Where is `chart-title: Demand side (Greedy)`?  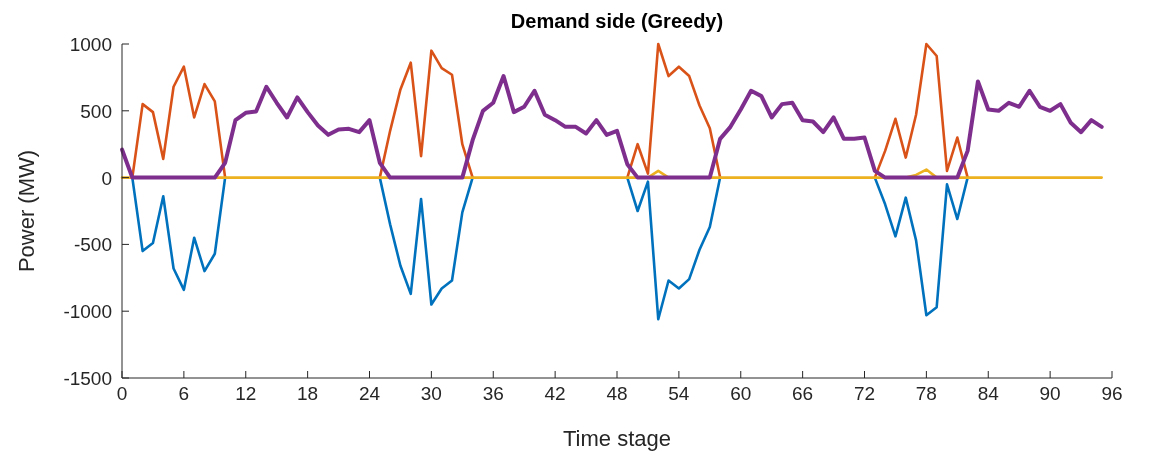
chart-title: Demand side (Greedy) is located at coordinates (617, 21).